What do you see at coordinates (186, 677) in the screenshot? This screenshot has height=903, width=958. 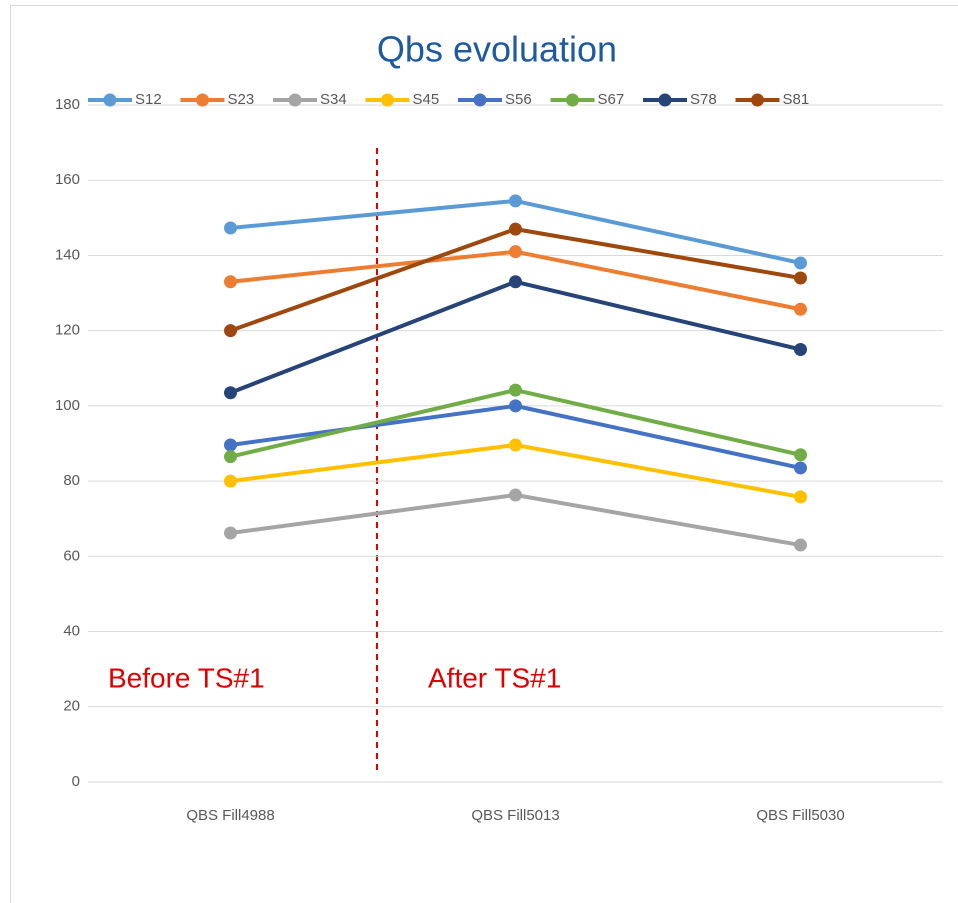 I see `annotation: Before TS#1` at bounding box center [186, 677].